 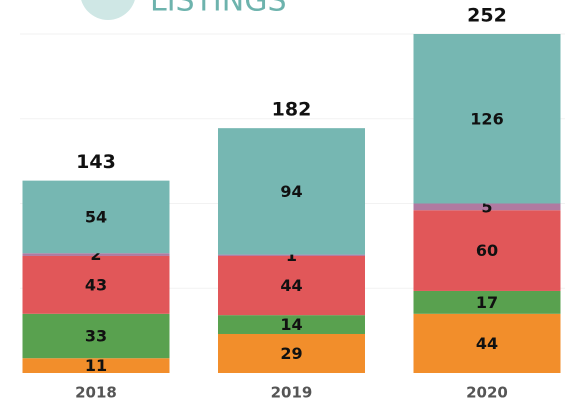 I want to click on segment-label: 60, so click(x=487, y=250).